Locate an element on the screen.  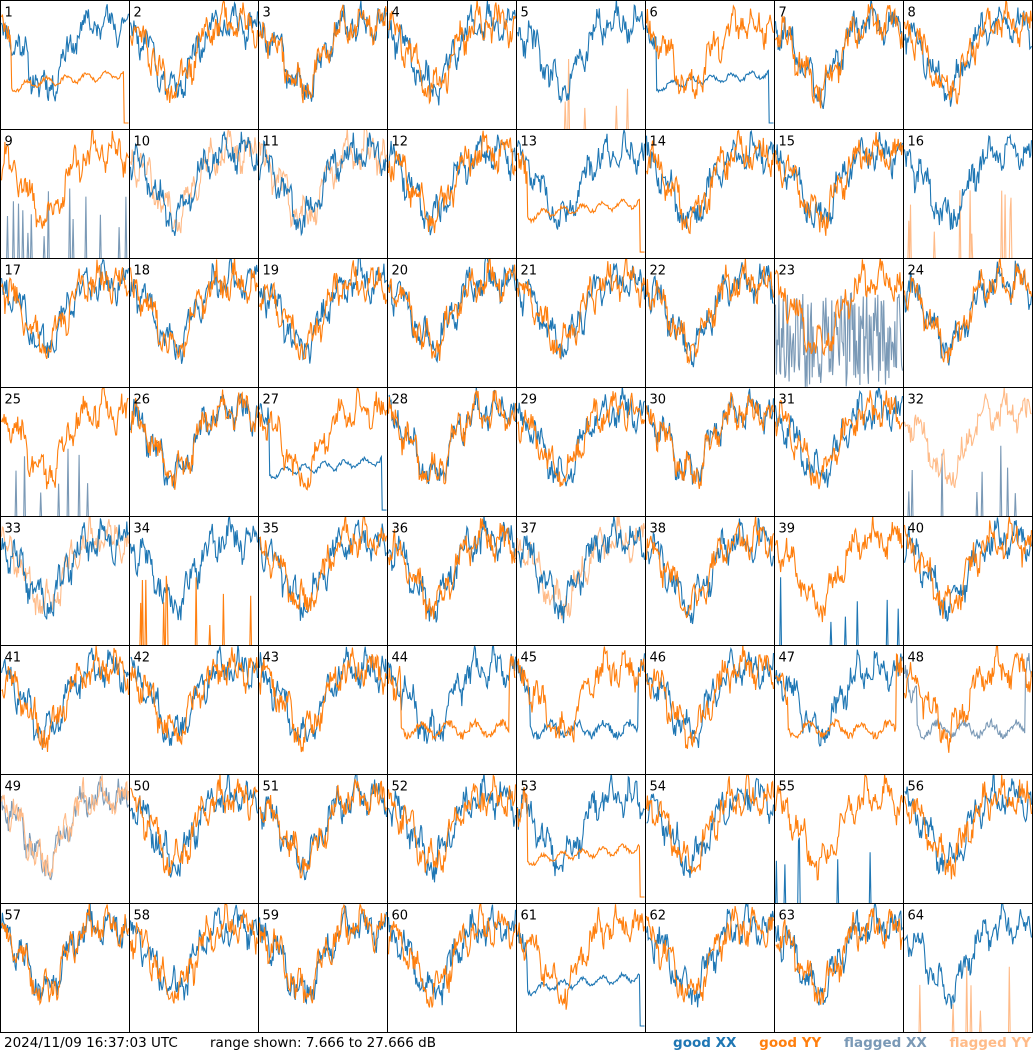
panel-38-label: 38 is located at coordinates (658, 529).